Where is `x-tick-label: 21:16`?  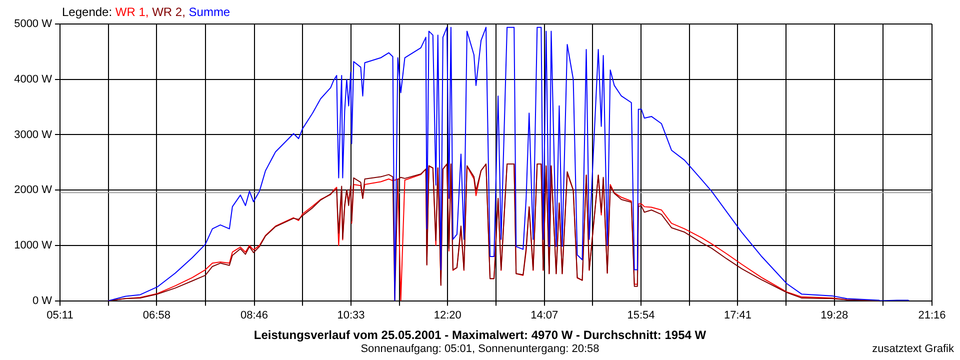 x-tick-label: 21:16 is located at coordinates (932, 315).